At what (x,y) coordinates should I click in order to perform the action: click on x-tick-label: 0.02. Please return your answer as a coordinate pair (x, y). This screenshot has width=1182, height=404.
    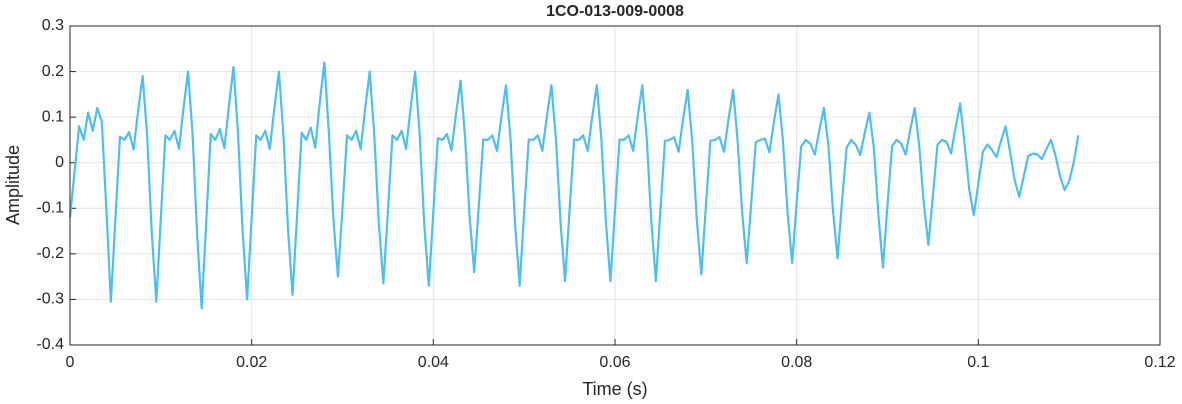
    Looking at the image, I should click on (251, 362).